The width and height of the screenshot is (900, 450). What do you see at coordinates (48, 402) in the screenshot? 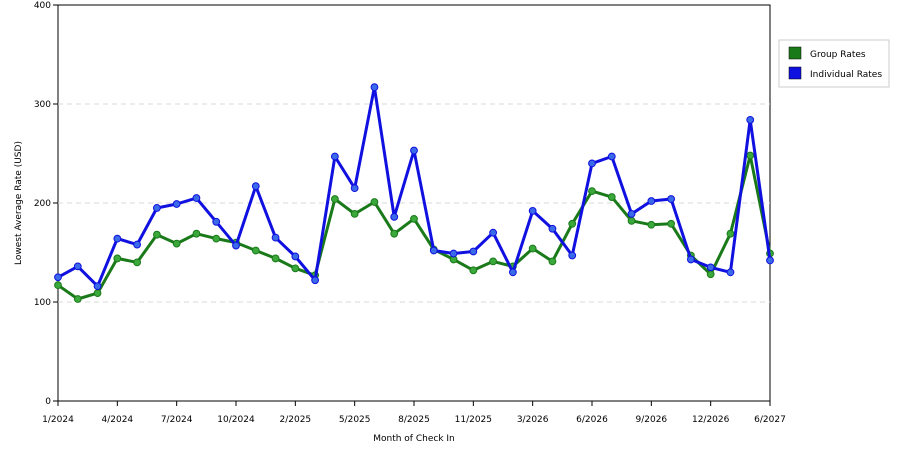
I see `y-tick-label: 0` at bounding box center [48, 402].